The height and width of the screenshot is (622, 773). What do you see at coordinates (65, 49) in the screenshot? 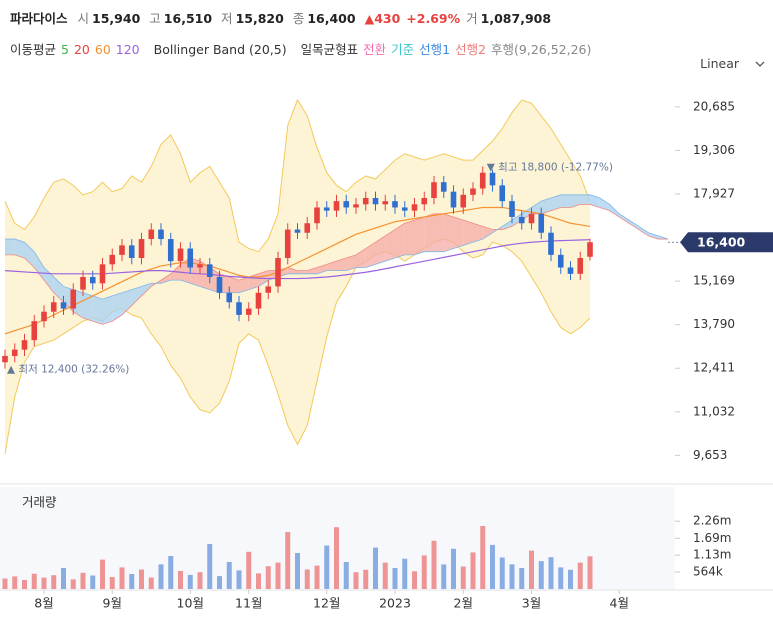
I see `legend-ma5: 5` at bounding box center [65, 49].